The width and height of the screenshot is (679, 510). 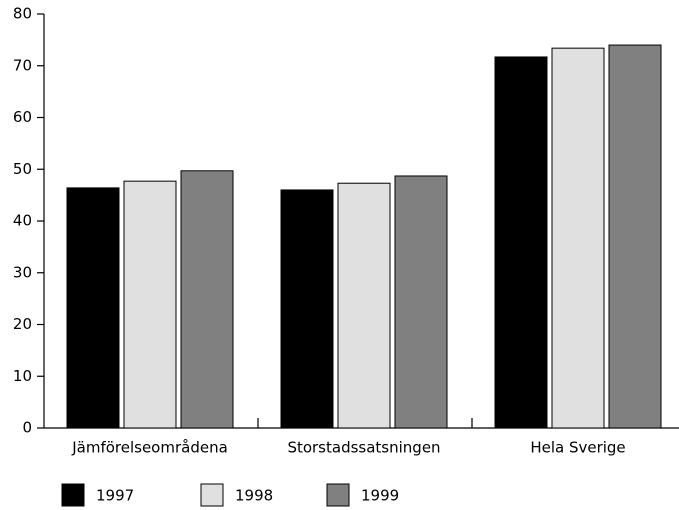 What do you see at coordinates (115, 496) in the screenshot?
I see `legend-label: 1997` at bounding box center [115, 496].